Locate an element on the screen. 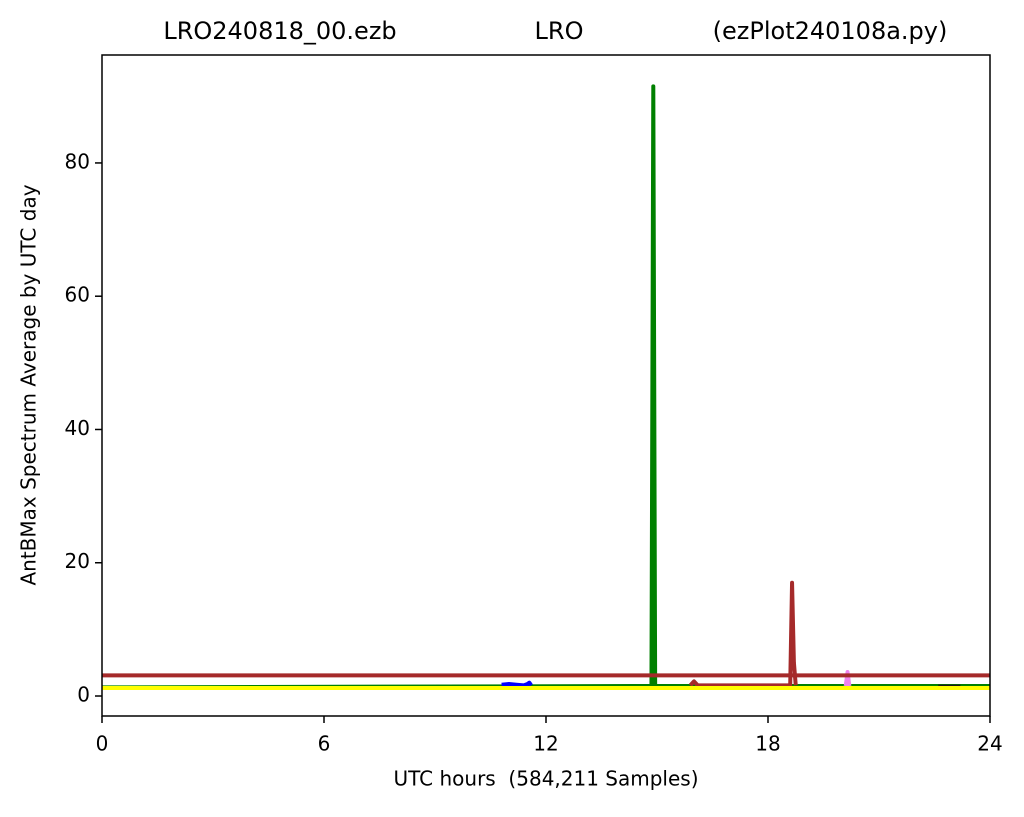 This screenshot has height=817, width=1024. chart-title-left: LRO240818_00.ezb is located at coordinates (279, 31).